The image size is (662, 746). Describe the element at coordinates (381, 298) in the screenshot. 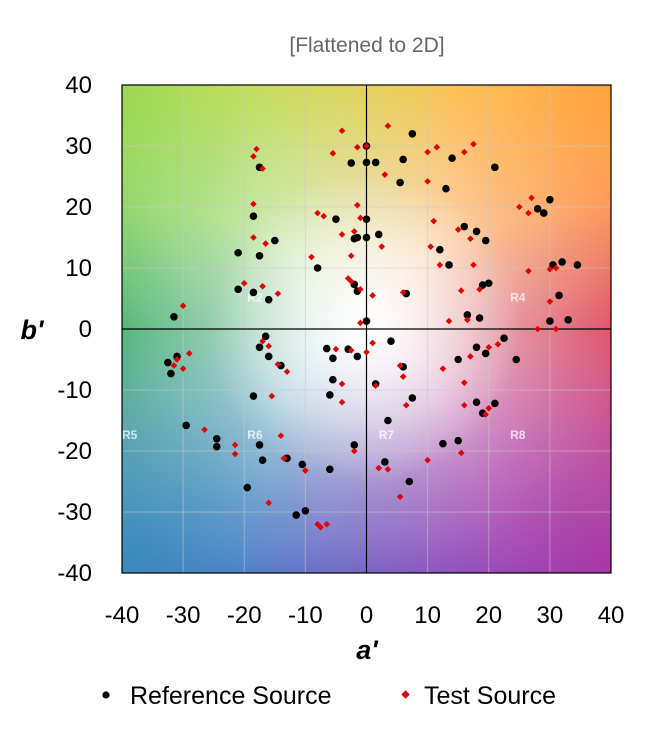

I see `region-label: R3` at that location.